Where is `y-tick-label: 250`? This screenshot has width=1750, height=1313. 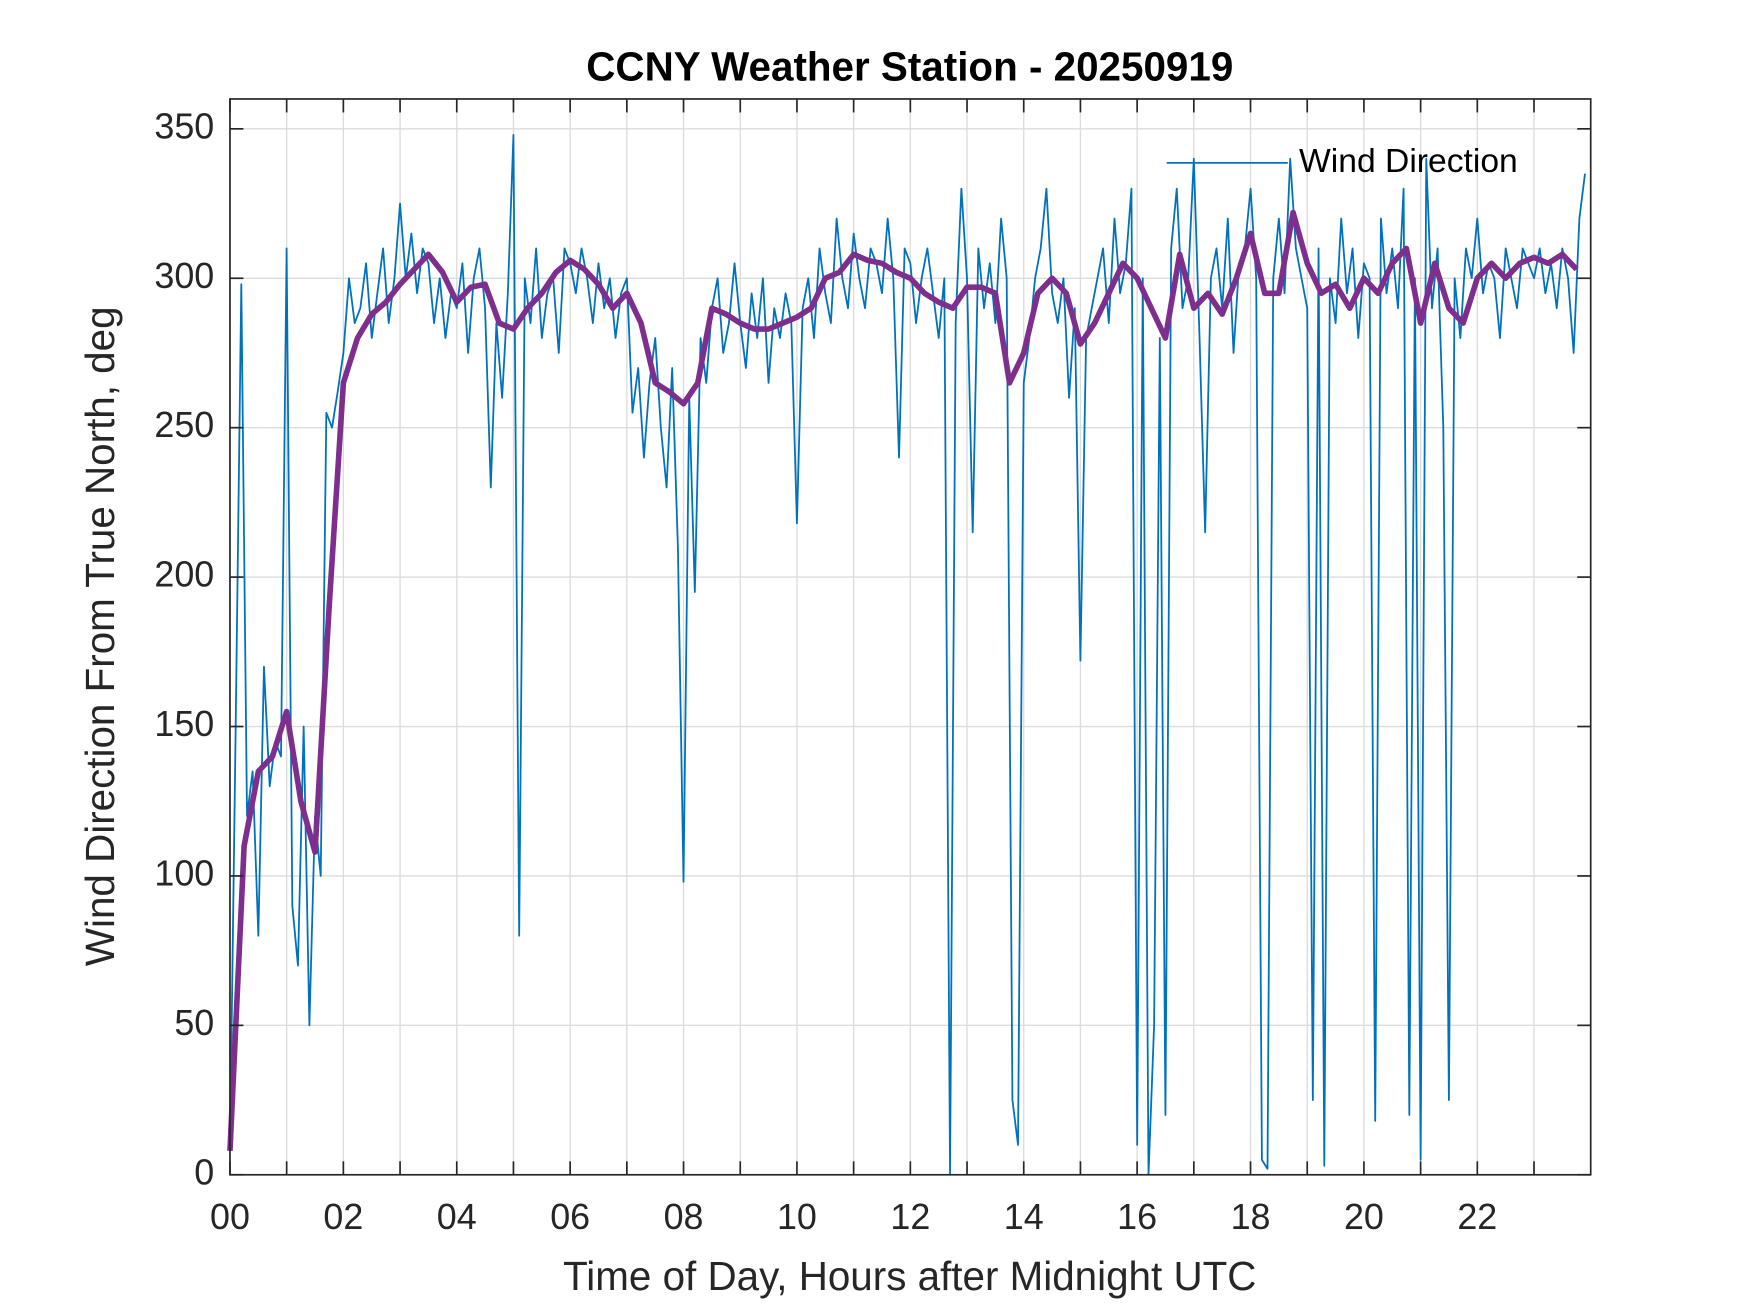 y-tick-label: 250 is located at coordinates (184, 425).